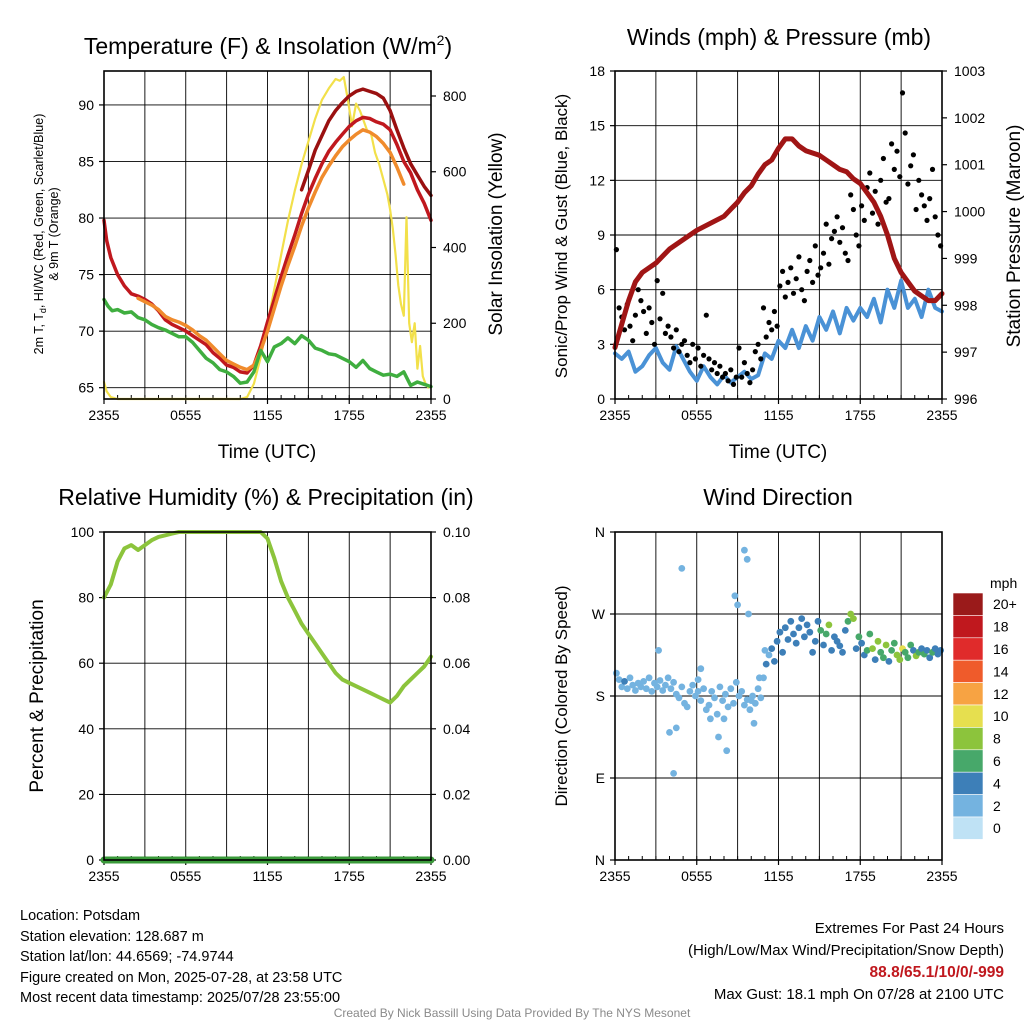  What do you see at coordinates (86, 161) in the screenshot?
I see `y-left-tick-label: 85` at bounding box center [86, 161].